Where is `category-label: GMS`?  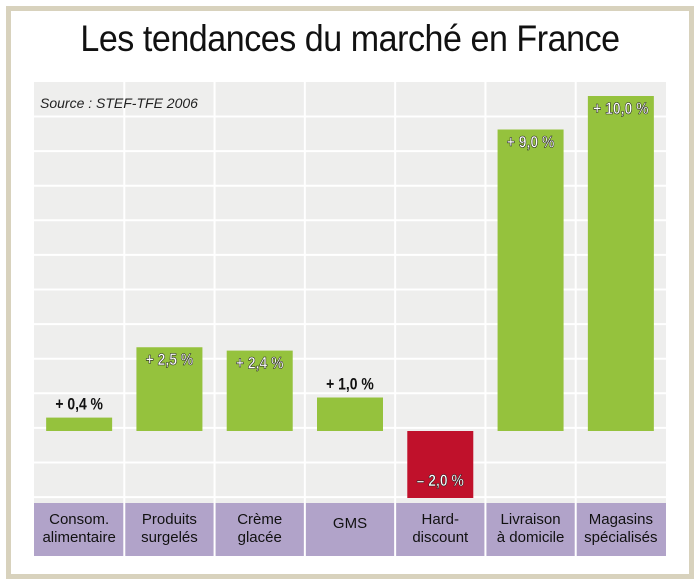
category-label: GMS is located at coordinates (350, 523).